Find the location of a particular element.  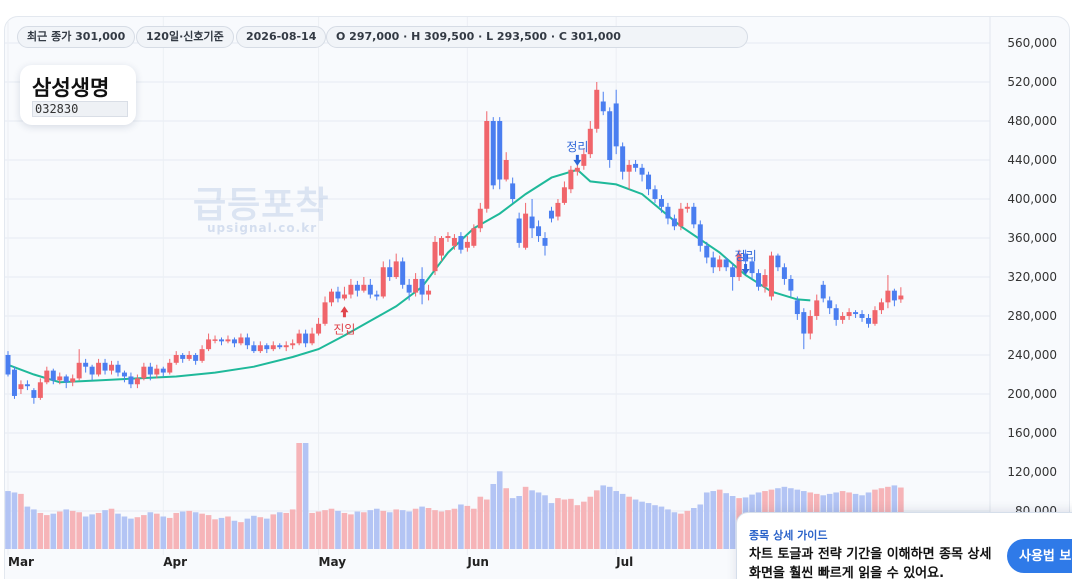

guide-button: 사용법 보기 is located at coordinates (1039, 556).